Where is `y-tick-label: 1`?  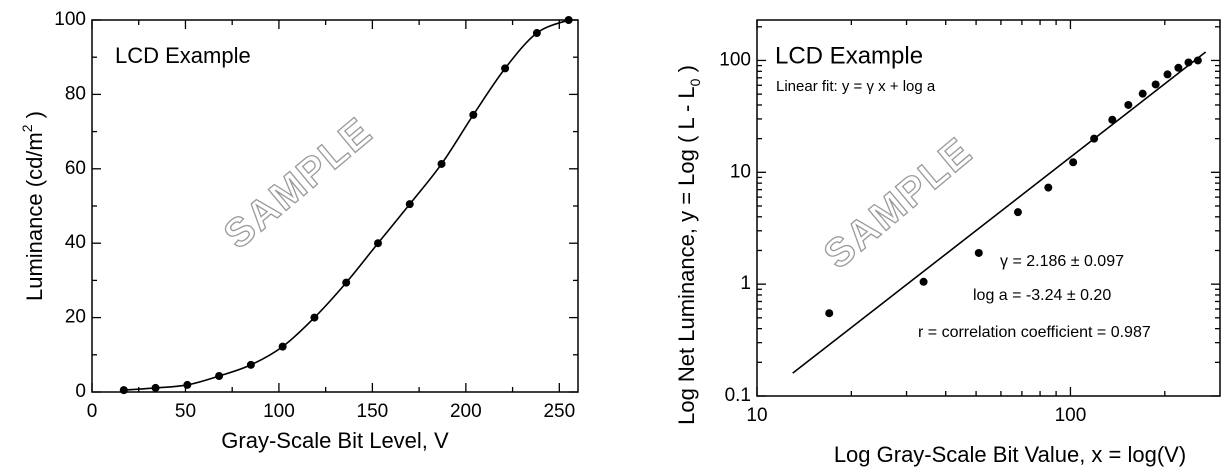 y-tick-label: 1 is located at coordinates (745, 283).